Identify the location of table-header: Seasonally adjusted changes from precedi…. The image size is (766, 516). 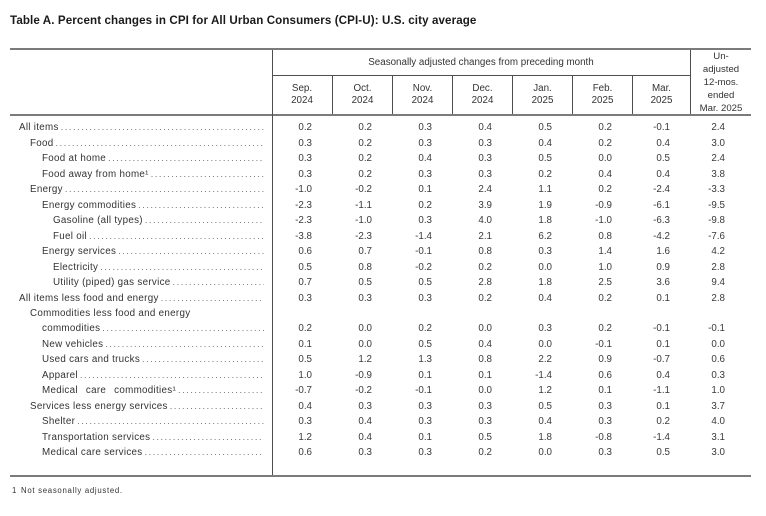
(380, 83).